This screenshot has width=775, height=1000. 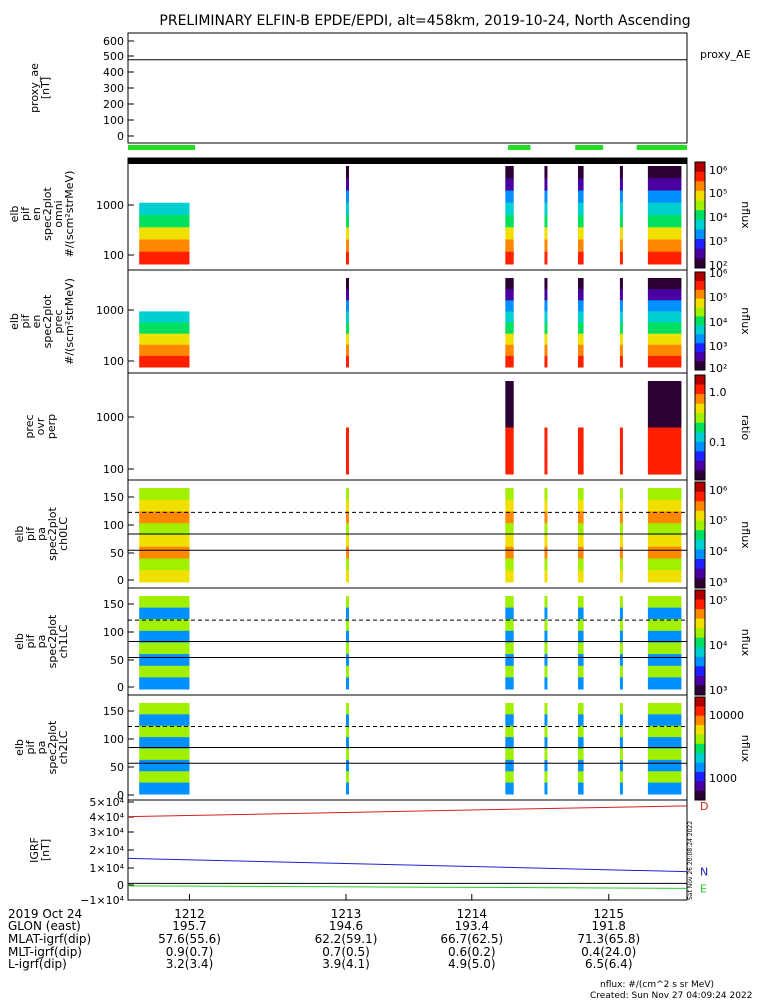 I want to click on x-tick-label: 0.9(0.7), so click(x=190, y=952).